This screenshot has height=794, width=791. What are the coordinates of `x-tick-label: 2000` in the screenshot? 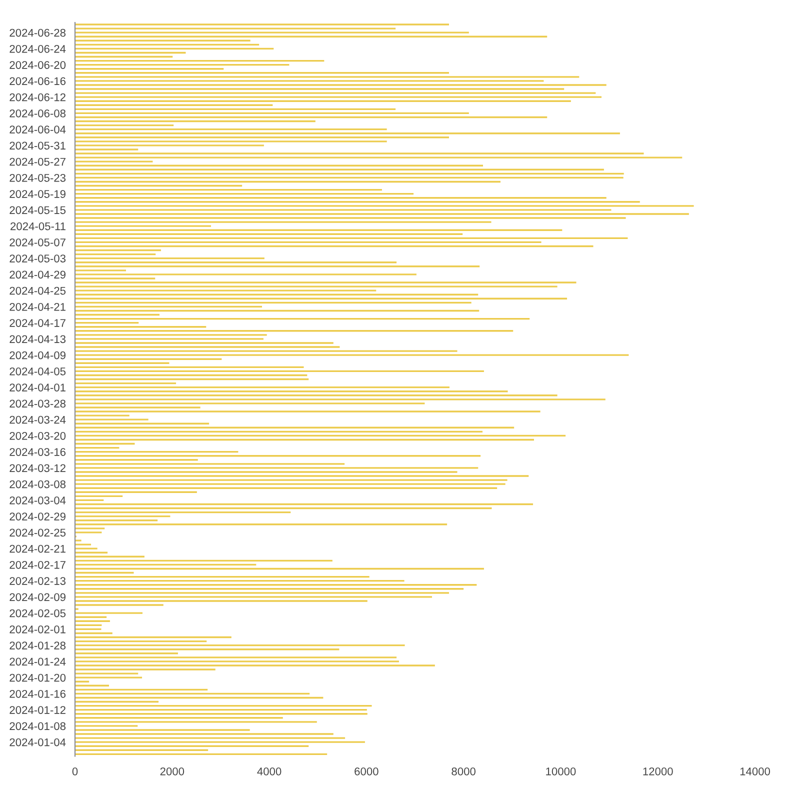 It's located at (172, 771).